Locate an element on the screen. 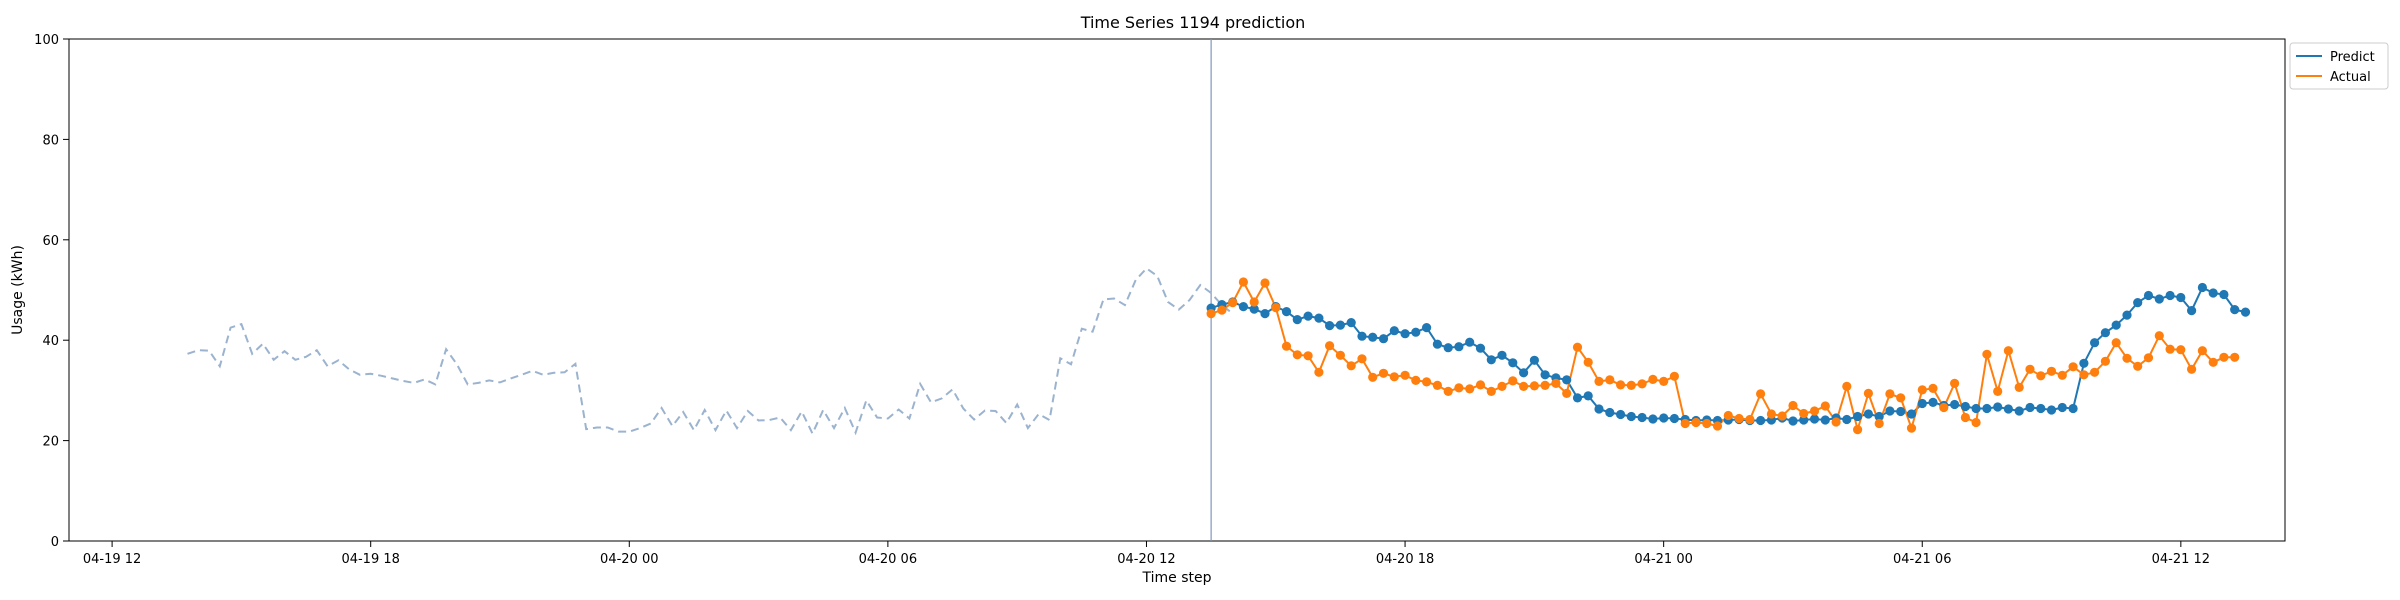 The width and height of the screenshot is (2400, 600). y-tick-label: 0 is located at coordinates (55, 542).